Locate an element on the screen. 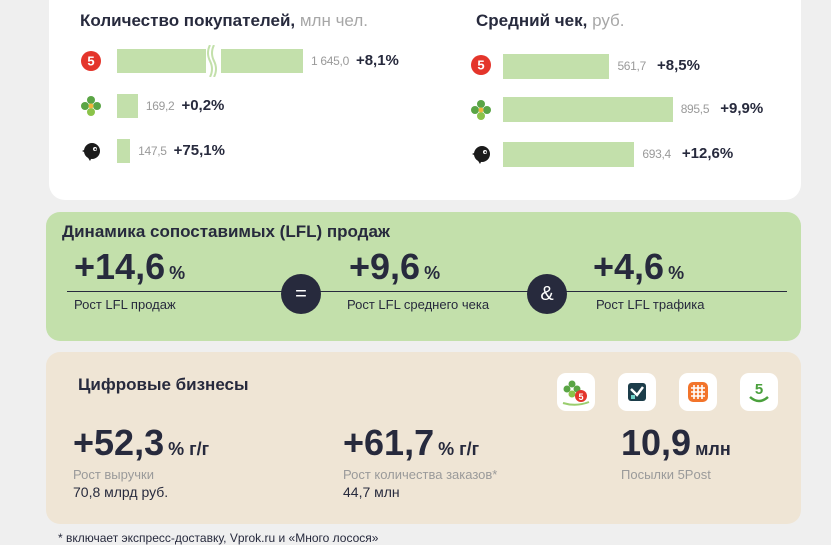 Image resolution: width=831 pixels, height=545 pixels. digital-5post-caption: Посылки 5Post is located at coordinates (666, 474).